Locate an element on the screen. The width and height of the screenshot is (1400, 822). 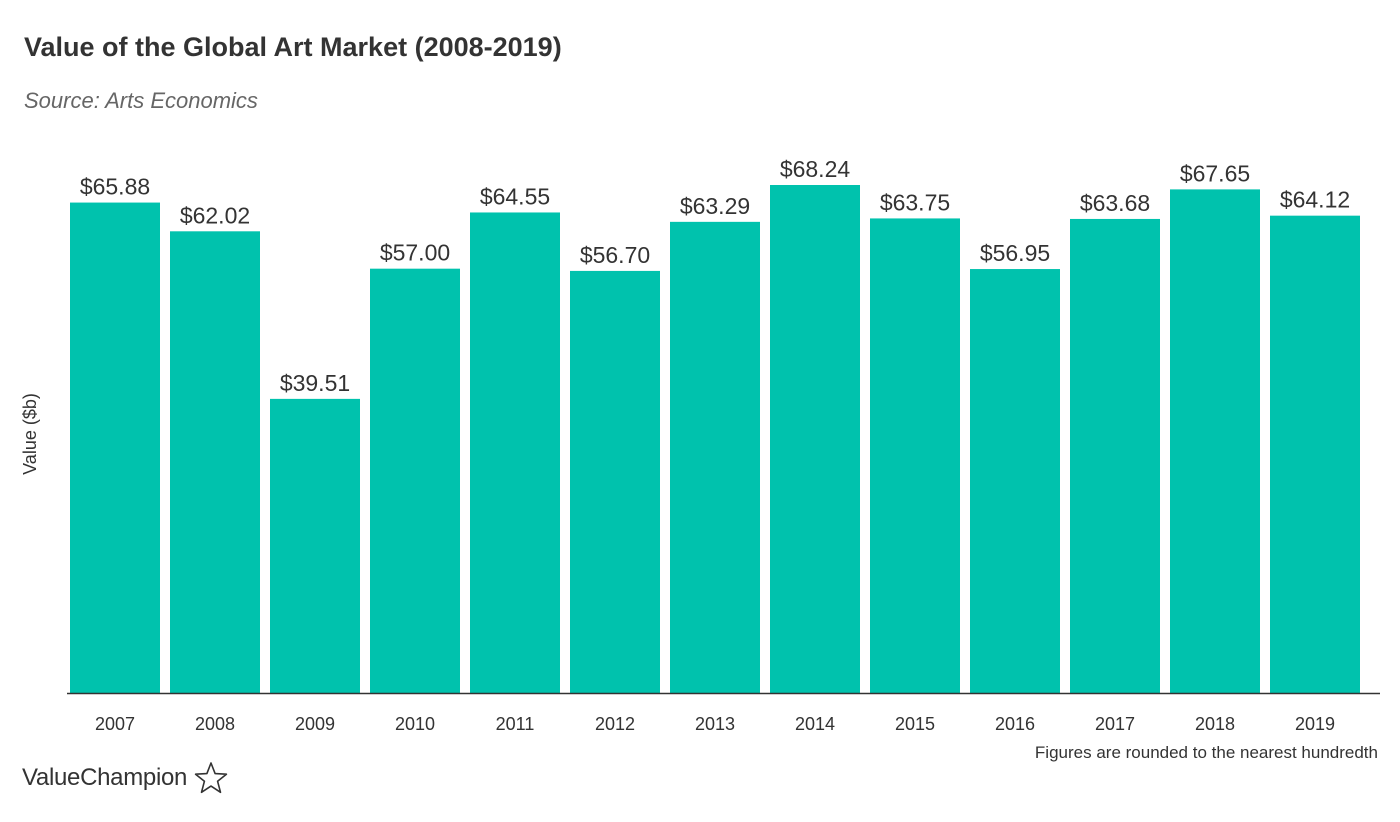
bar-2016 is located at coordinates (1015, 481).